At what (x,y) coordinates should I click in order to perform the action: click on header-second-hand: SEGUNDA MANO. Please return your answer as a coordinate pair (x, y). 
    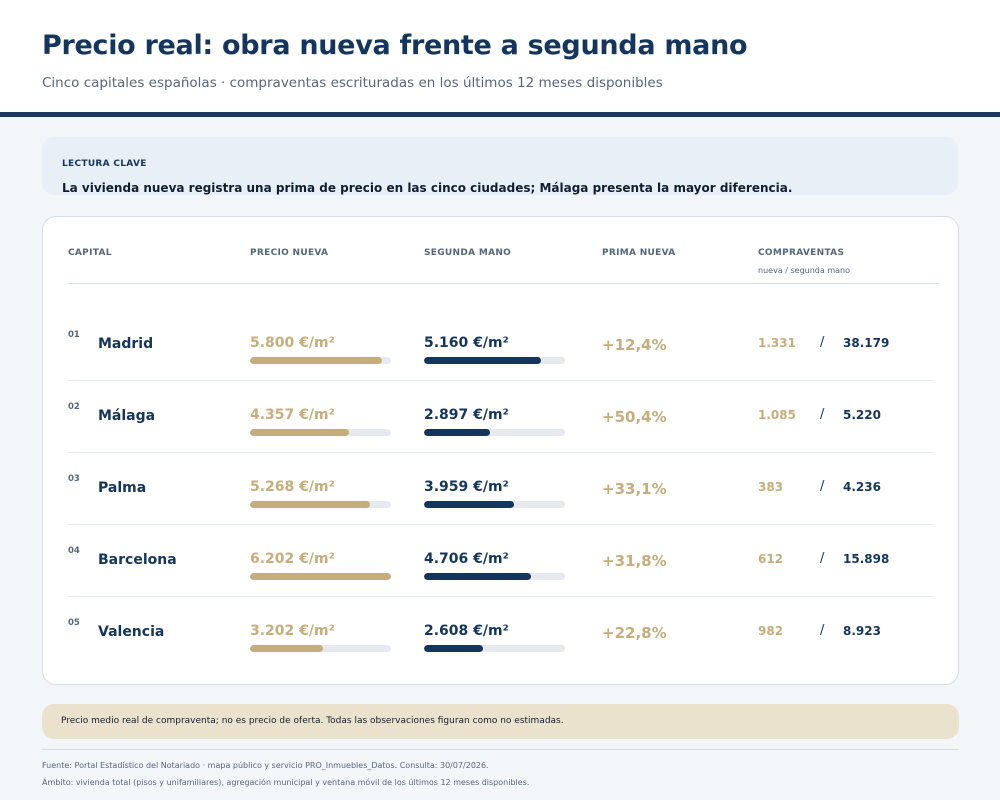
    Looking at the image, I should click on (468, 253).